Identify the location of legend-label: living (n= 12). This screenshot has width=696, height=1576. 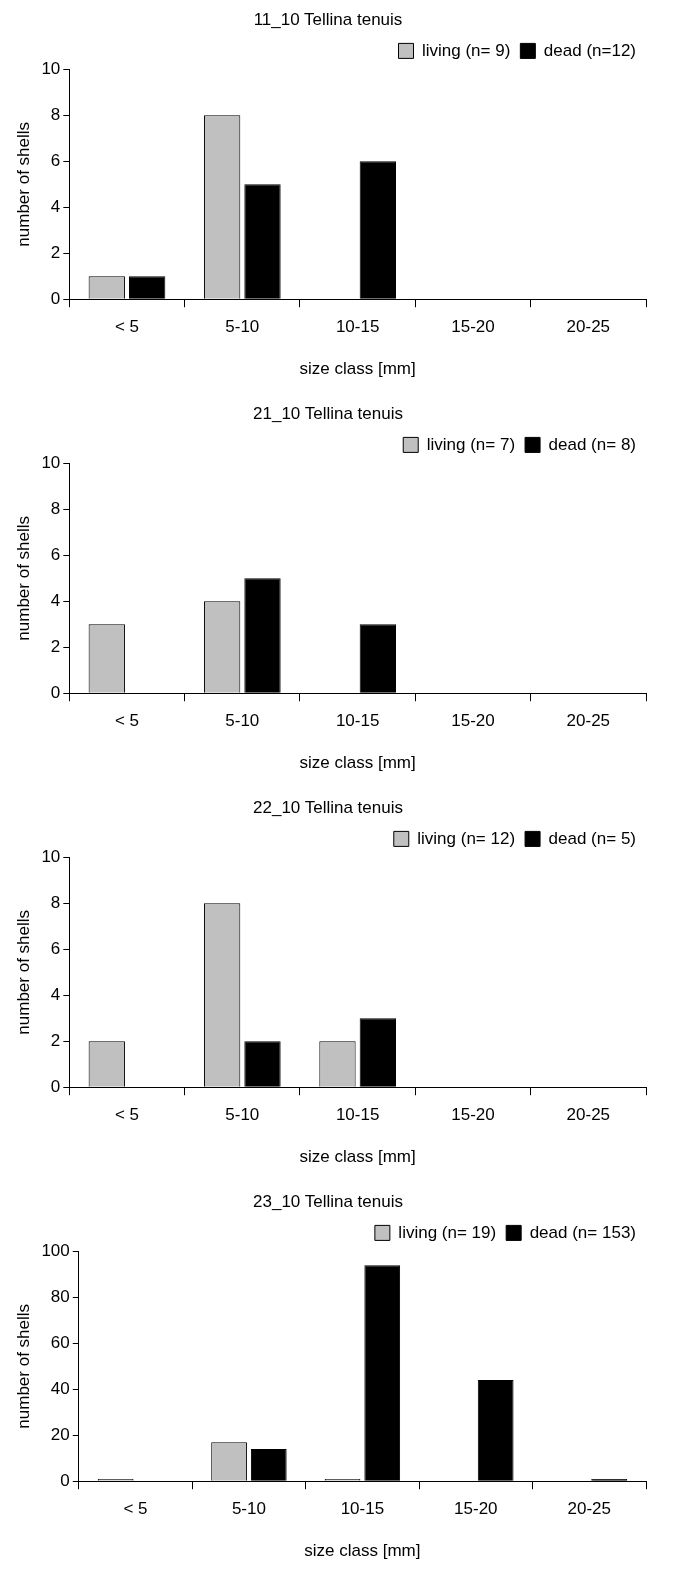
(466, 838).